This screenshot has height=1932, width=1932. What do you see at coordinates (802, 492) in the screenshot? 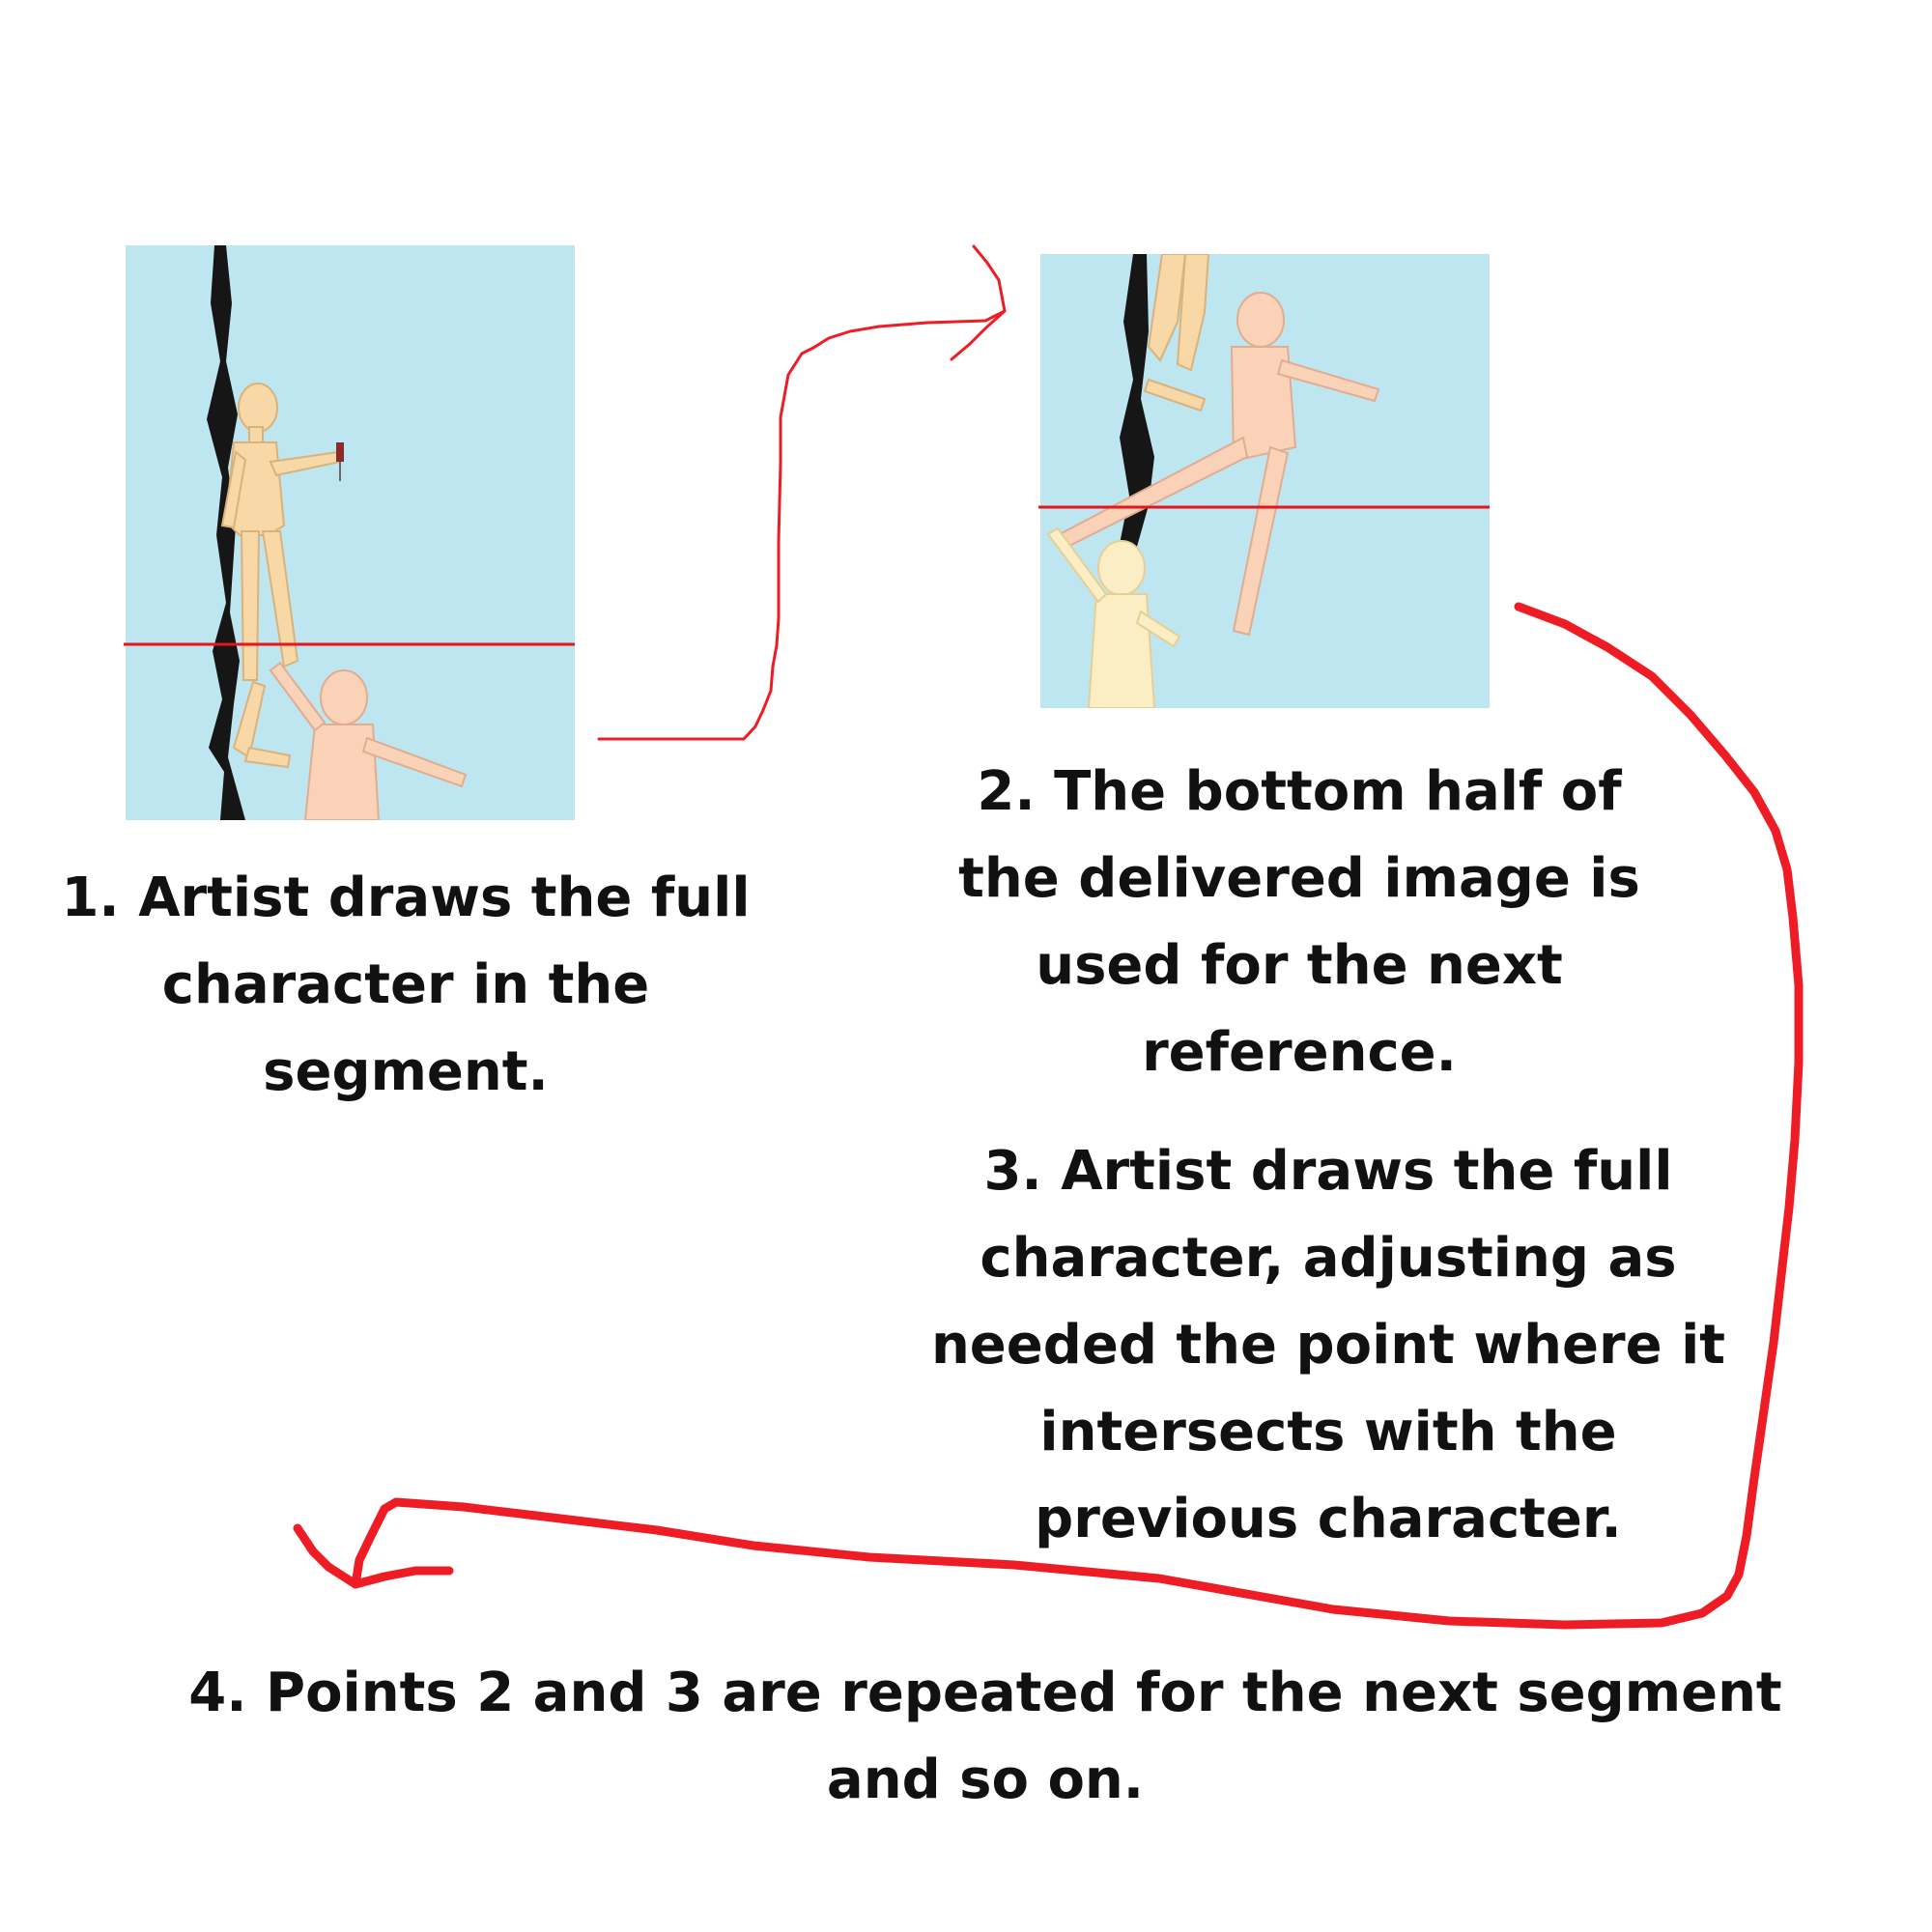
I see `arrow-step1-to-step2` at bounding box center [802, 492].